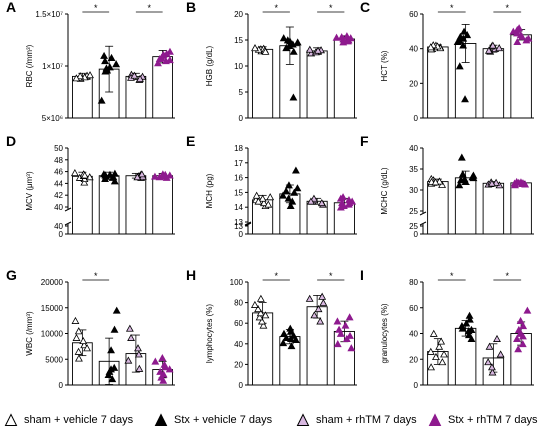  Describe the element at coordinates (209, 333) in the screenshot. I see `y-axis-label: lymphocytes (%)` at that location.